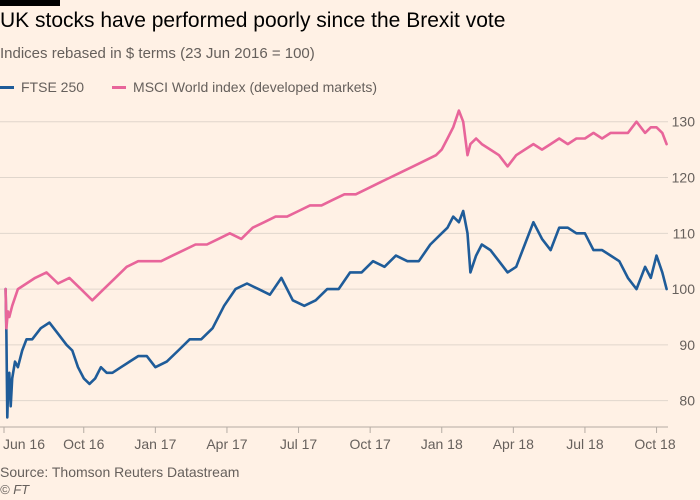 The width and height of the screenshot is (700, 500). Describe the element at coordinates (83, 444) in the screenshot. I see `x-tick-label-1: Oct 16` at that location.